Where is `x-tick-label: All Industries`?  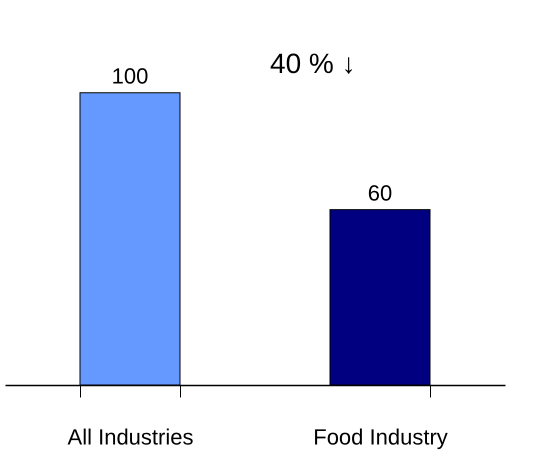 x-tick-label: All Industries is located at coordinates (131, 437).